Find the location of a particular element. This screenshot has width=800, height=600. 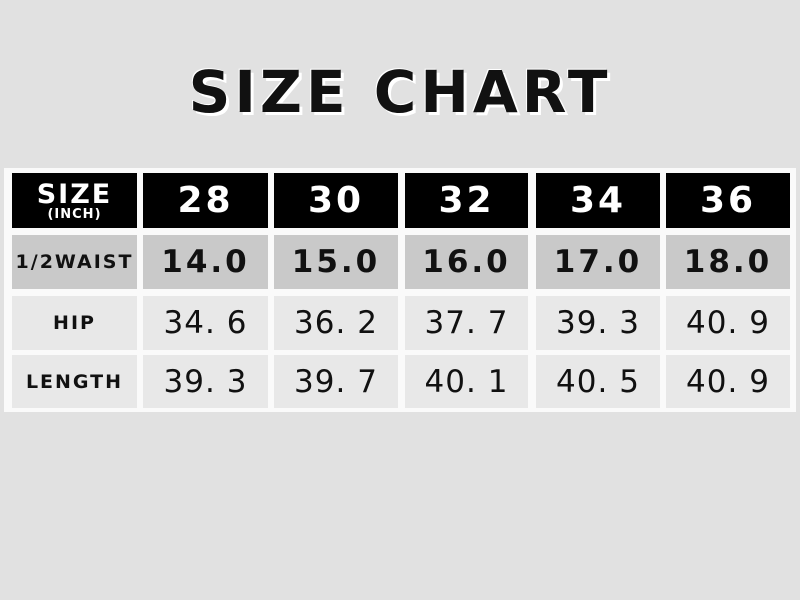

table-cell-text: 40. 5 is located at coordinates (598, 381).